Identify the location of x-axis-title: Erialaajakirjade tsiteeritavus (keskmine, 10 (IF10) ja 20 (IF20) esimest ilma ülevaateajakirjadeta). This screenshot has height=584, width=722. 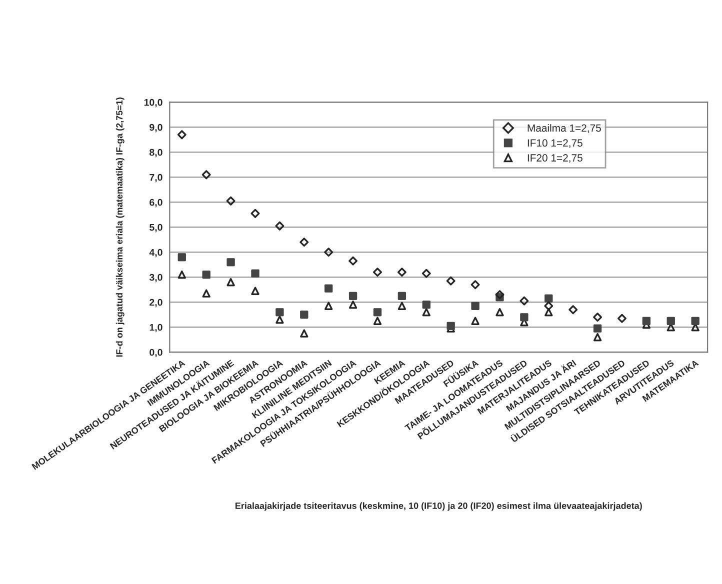
(439, 506).